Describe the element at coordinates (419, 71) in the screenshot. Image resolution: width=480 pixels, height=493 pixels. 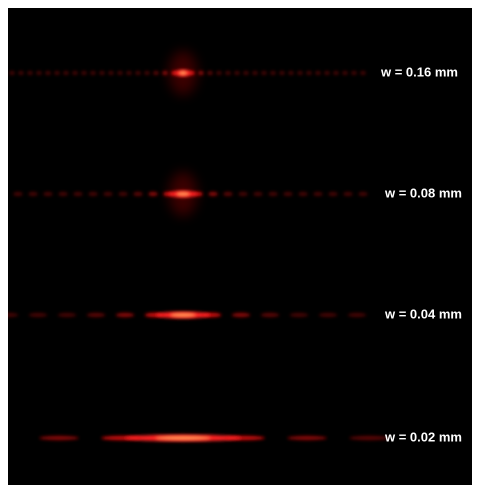
I see `slit-width-label: w = 0.16 mm` at that location.